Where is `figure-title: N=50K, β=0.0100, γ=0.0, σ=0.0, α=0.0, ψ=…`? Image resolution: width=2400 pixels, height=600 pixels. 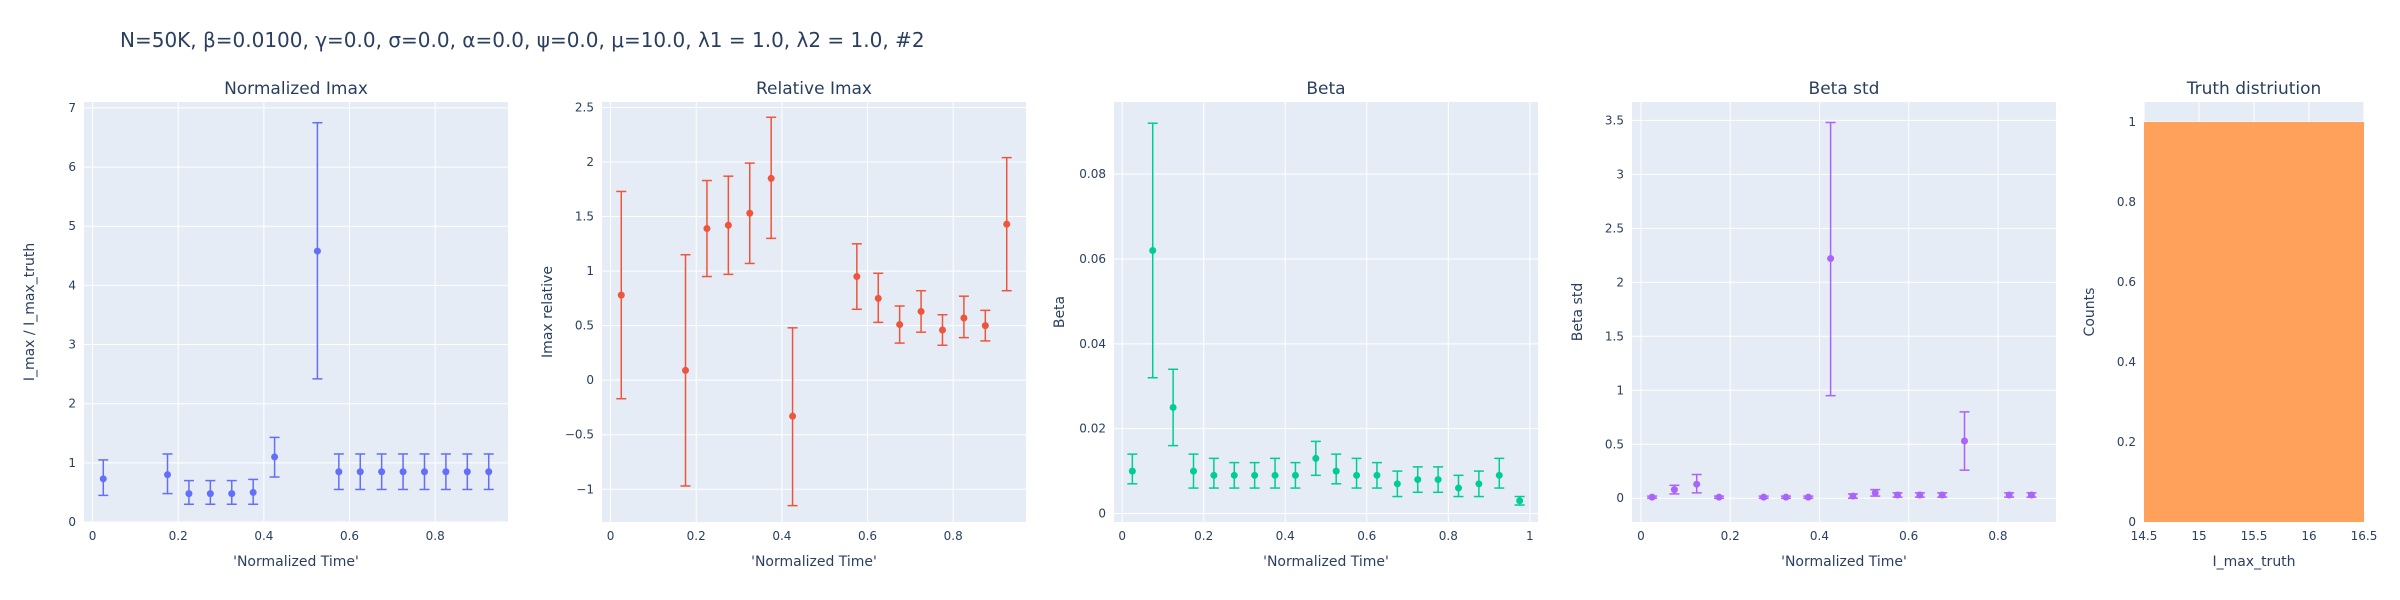
figure-title: N=50K, β=0.0100, γ=0.0, σ=0.0, α=0.0, ψ=… is located at coordinates (522, 40).